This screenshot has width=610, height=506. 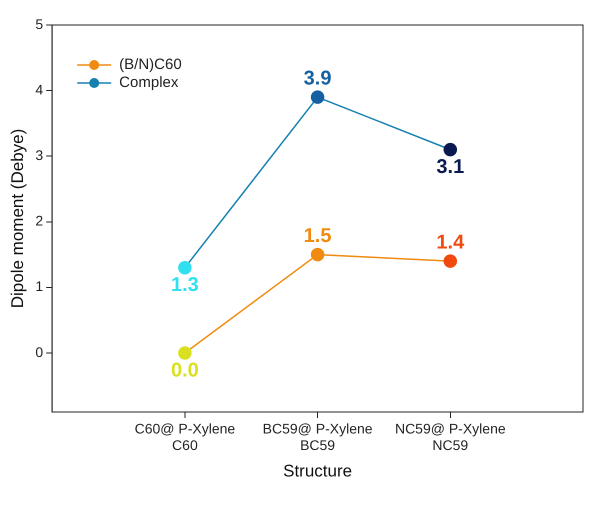 What do you see at coordinates (450, 167) in the screenshot?
I see `data-label: 3.1` at bounding box center [450, 167].